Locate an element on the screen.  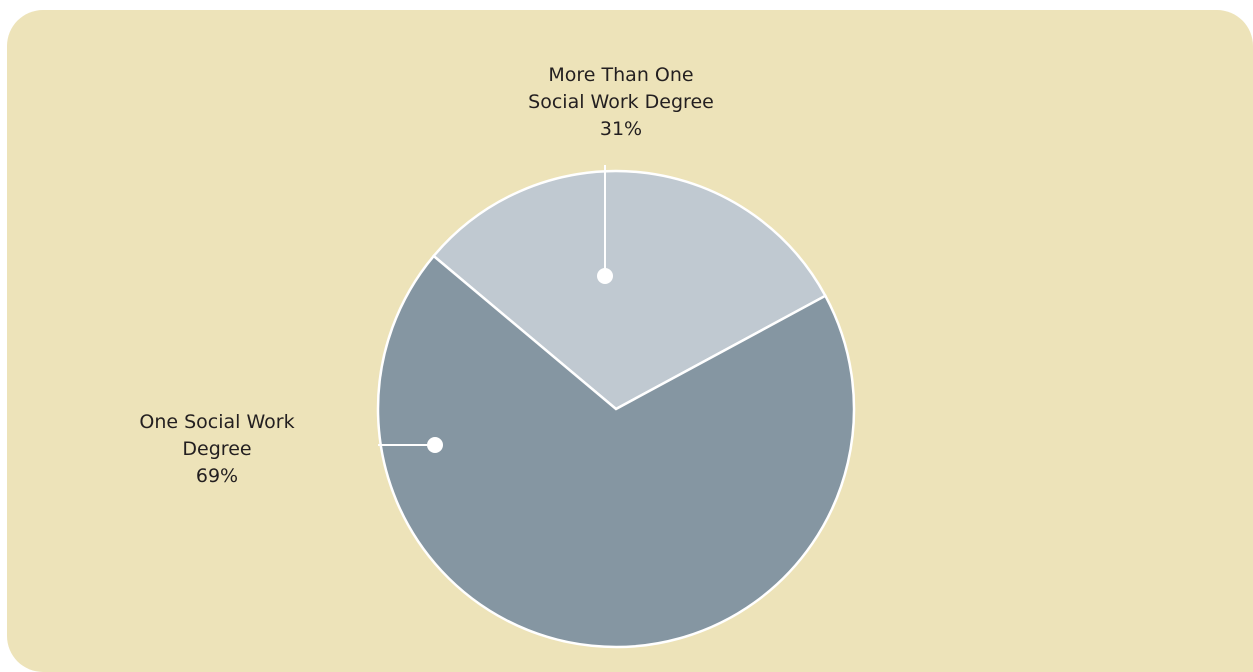
slice-label-line: 69% is located at coordinates (217, 476).